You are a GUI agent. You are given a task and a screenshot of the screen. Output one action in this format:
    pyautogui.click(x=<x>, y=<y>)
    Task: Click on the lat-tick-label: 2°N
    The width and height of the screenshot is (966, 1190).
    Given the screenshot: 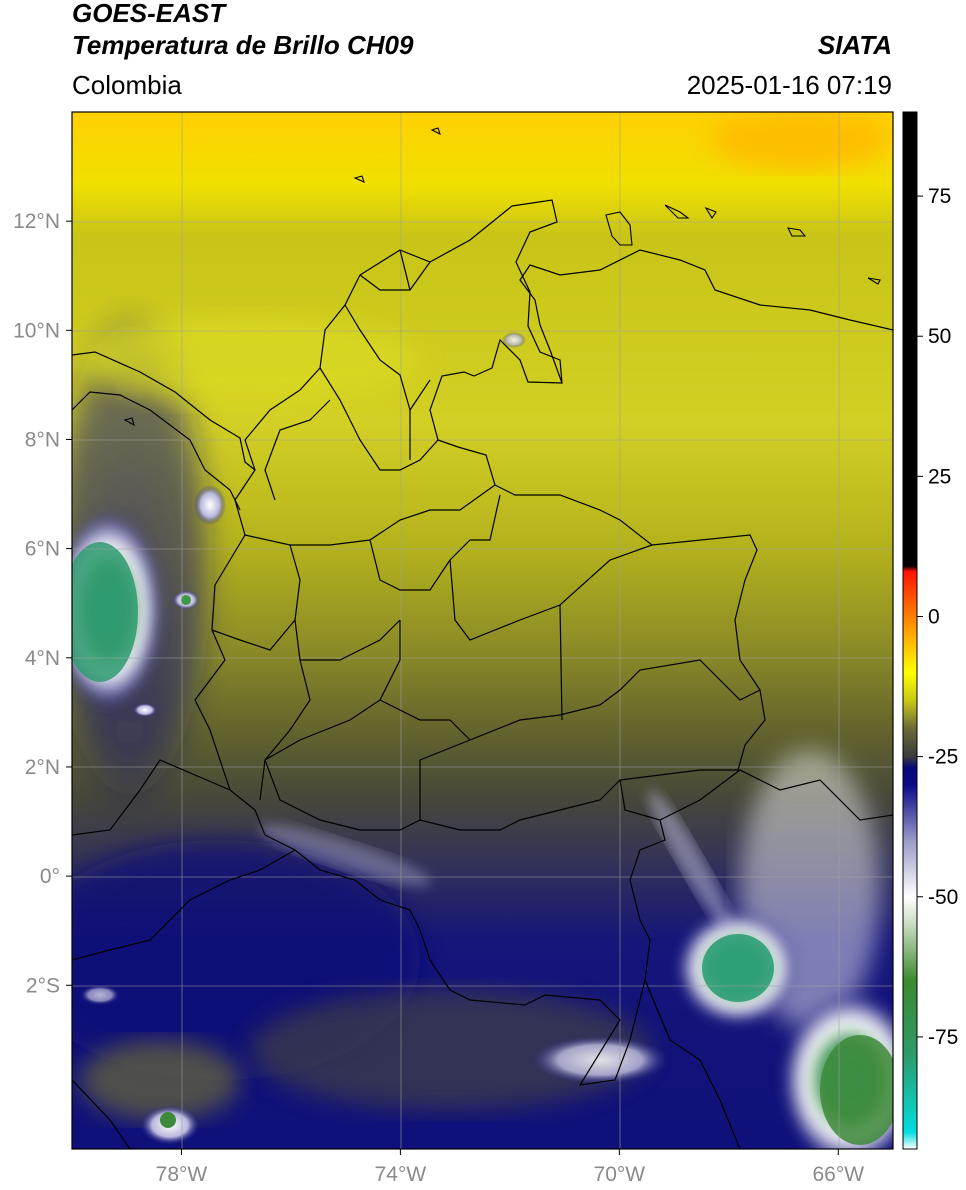 What is the action you would take?
    pyautogui.click(x=42, y=767)
    